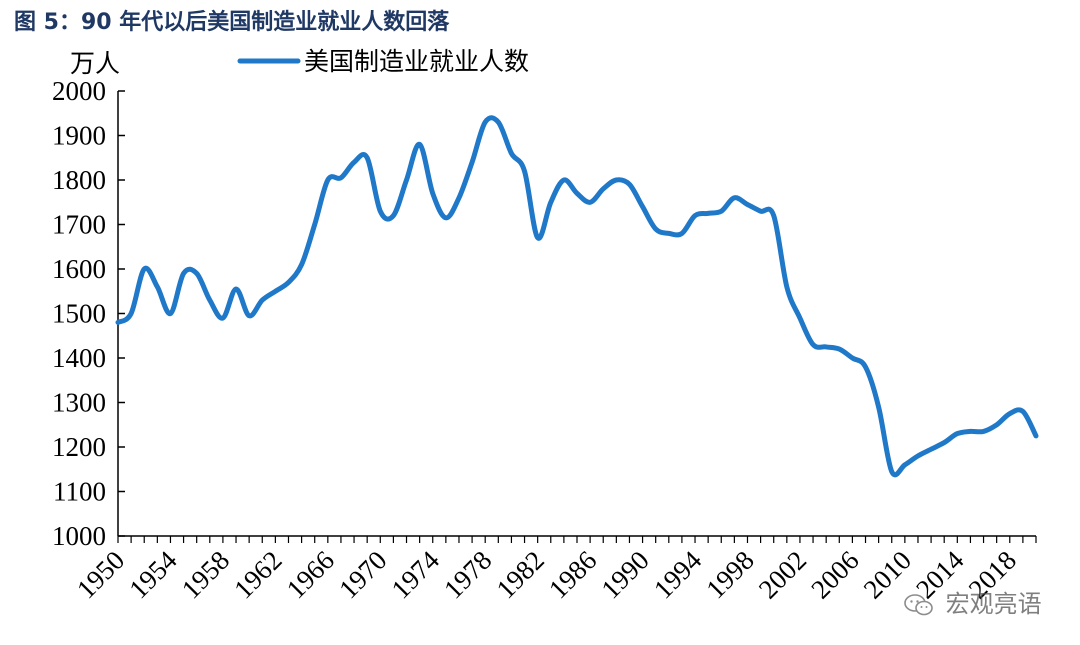 The width and height of the screenshot is (1080, 645). I want to click on x-tick-label: 1982, so click(520, 574).